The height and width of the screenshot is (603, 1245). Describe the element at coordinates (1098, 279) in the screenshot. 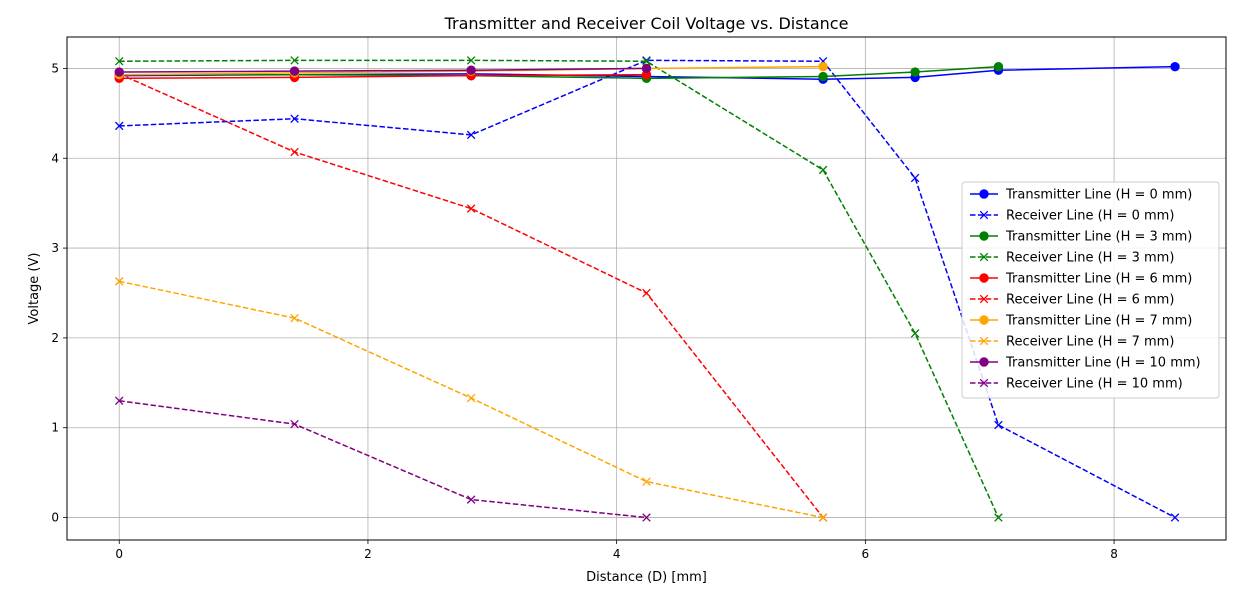

I see `legend-label: Transmitter Line (H = 6 mm)` at that location.